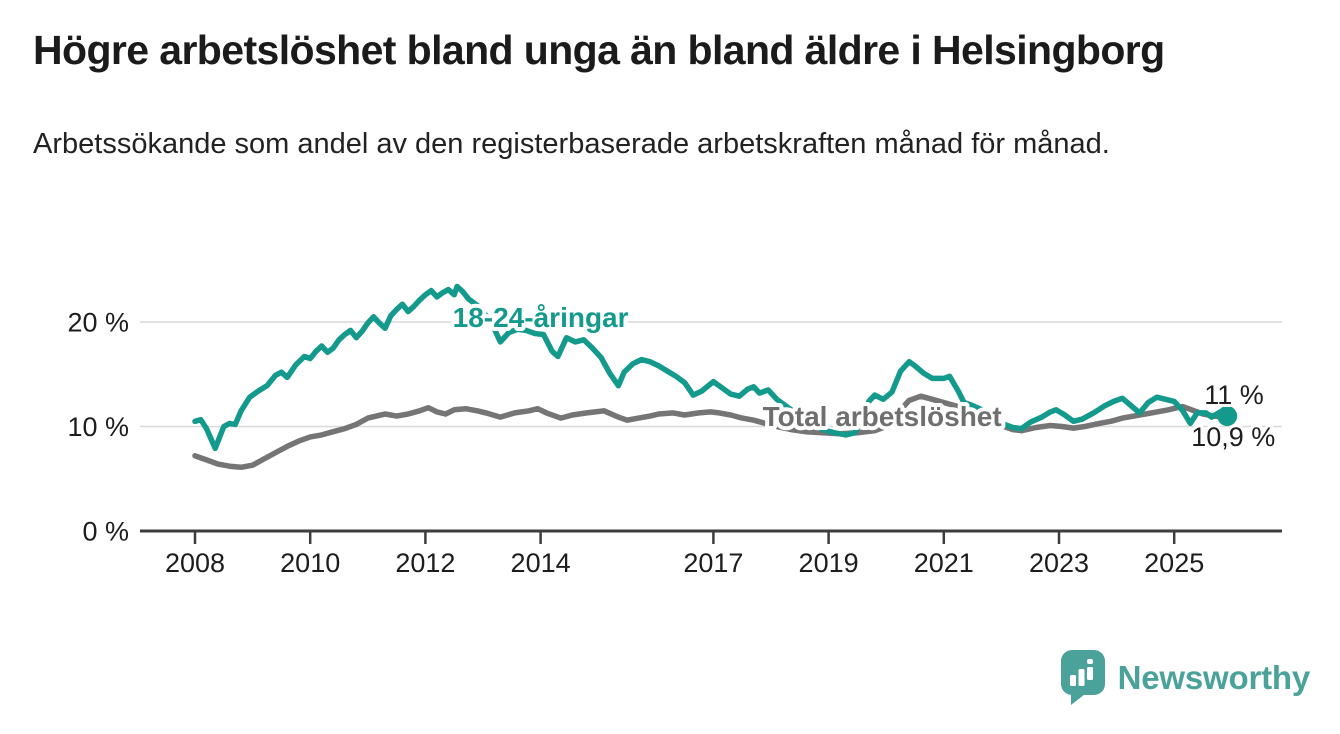  Describe the element at coordinates (541, 317) in the screenshot. I see `series-inline-label: 18-24-åringar` at that location.